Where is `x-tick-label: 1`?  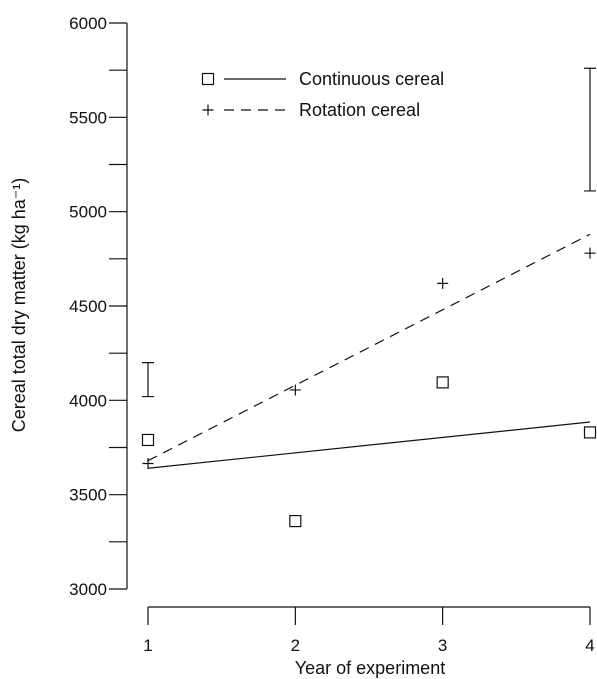
x-tick-label: 1 is located at coordinates (147, 645).